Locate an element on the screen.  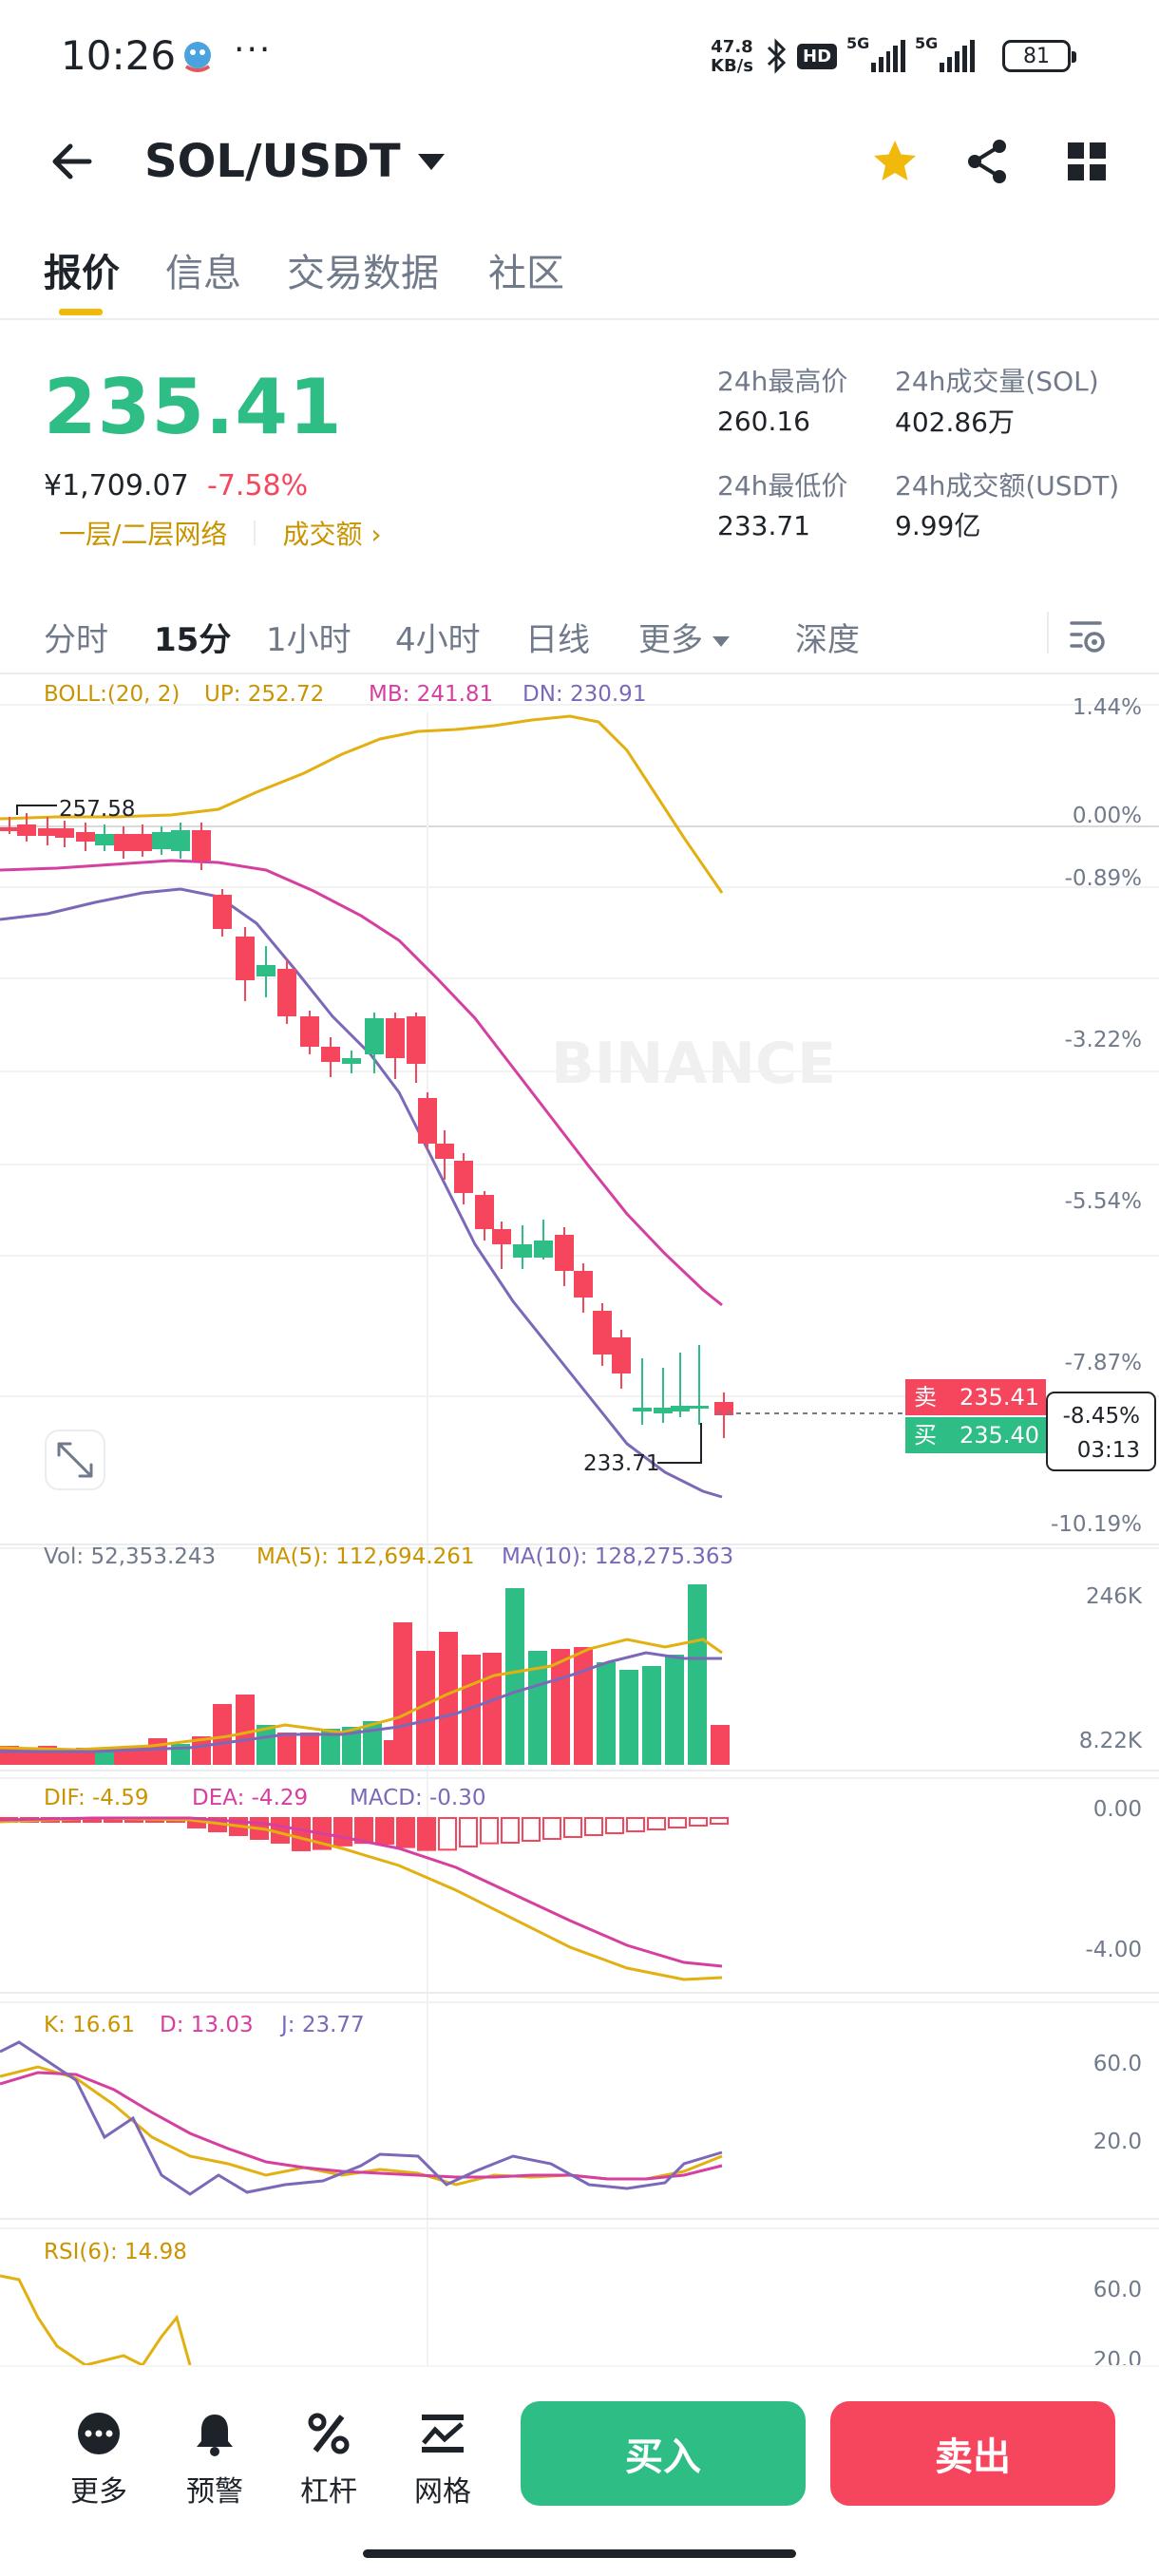
tab-info: 信息 is located at coordinates (203, 273).